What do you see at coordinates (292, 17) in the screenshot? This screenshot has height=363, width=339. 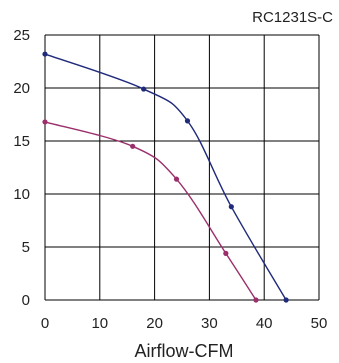 I see `chart-title: RC1231S-C` at bounding box center [292, 17].